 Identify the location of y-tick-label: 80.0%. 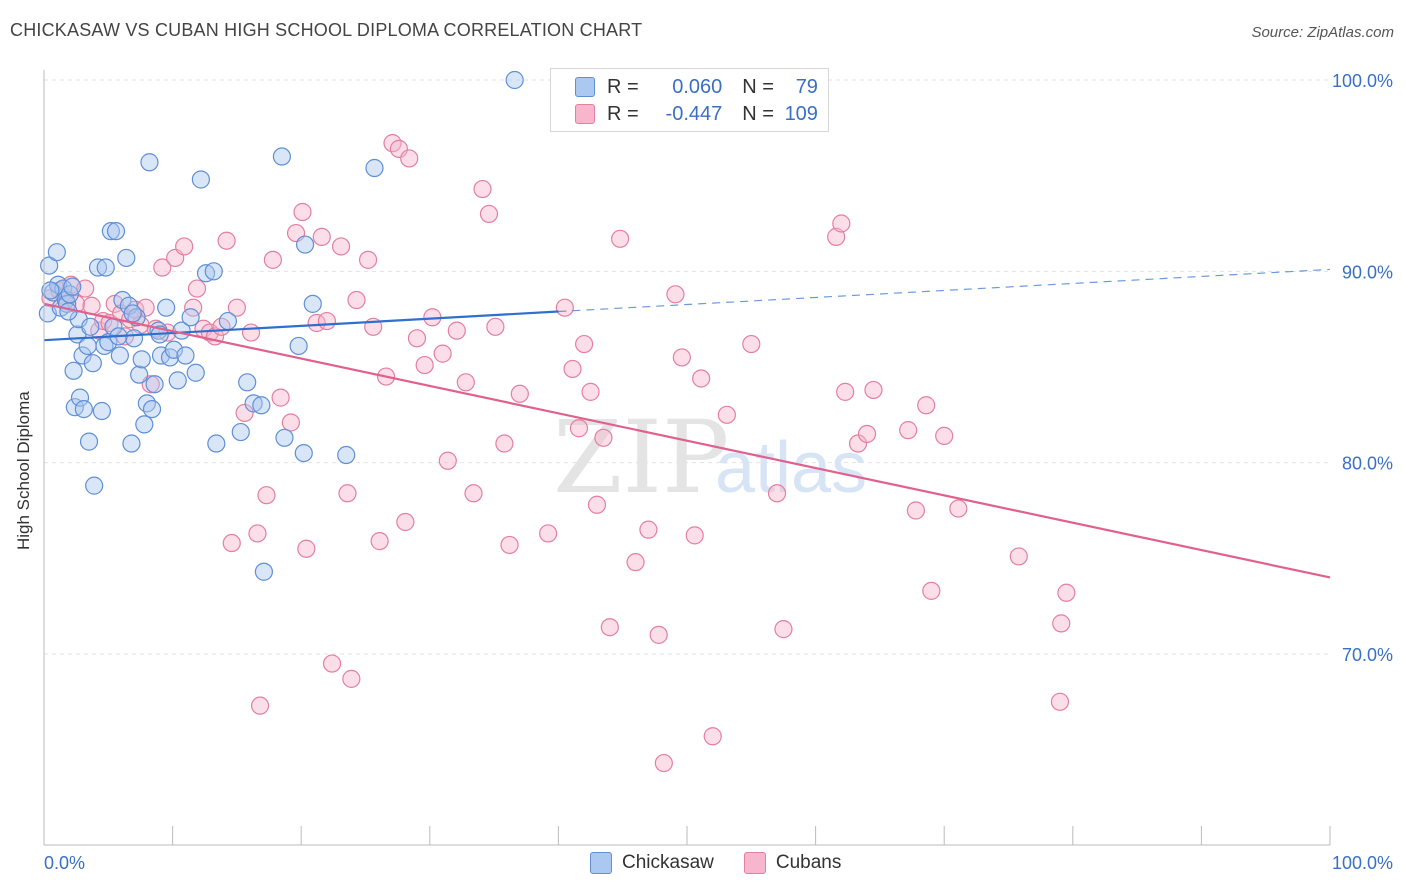
(1367, 464).